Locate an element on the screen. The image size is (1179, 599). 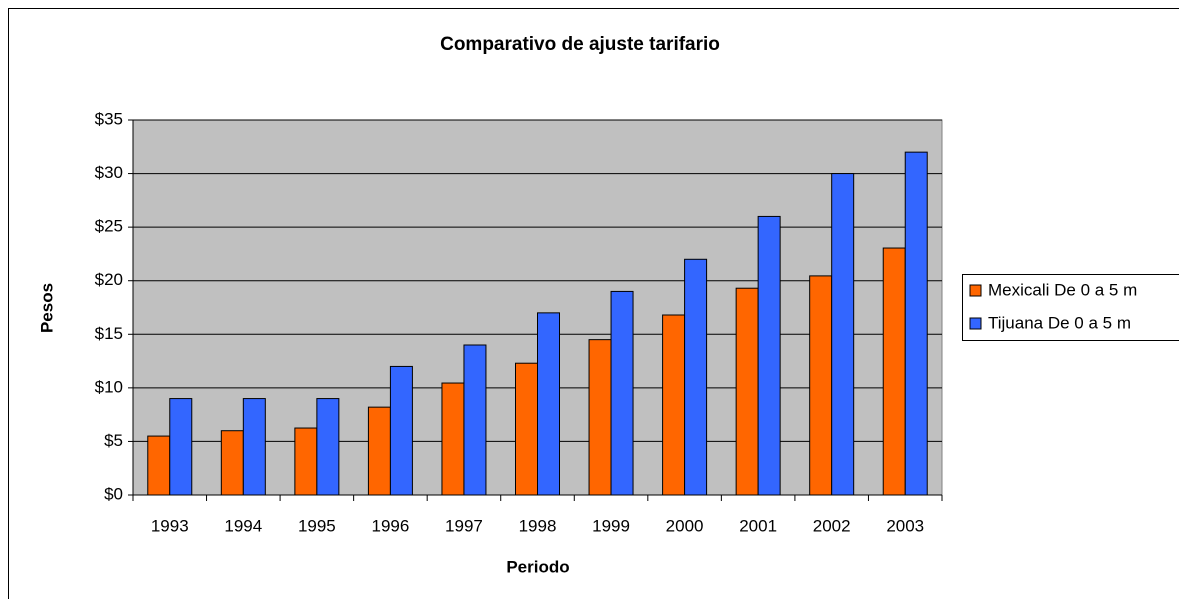
y-tick-label: $15 is located at coordinates (109, 333).